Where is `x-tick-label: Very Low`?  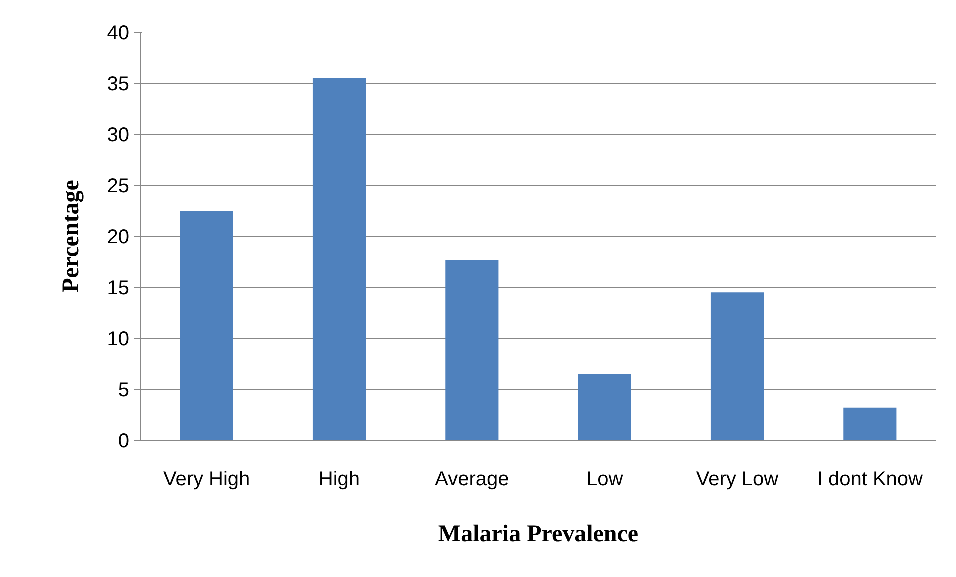 x-tick-label: Very Low is located at coordinates (738, 479).